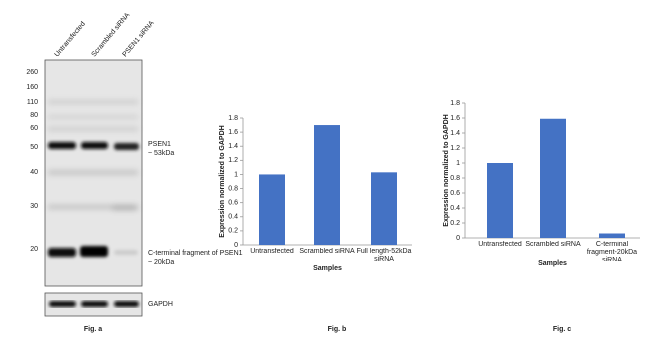 This screenshot has height=355, width=650. Describe the element at coordinates (34, 172) in the screenshot. I see `marker-label: 40` at that location.